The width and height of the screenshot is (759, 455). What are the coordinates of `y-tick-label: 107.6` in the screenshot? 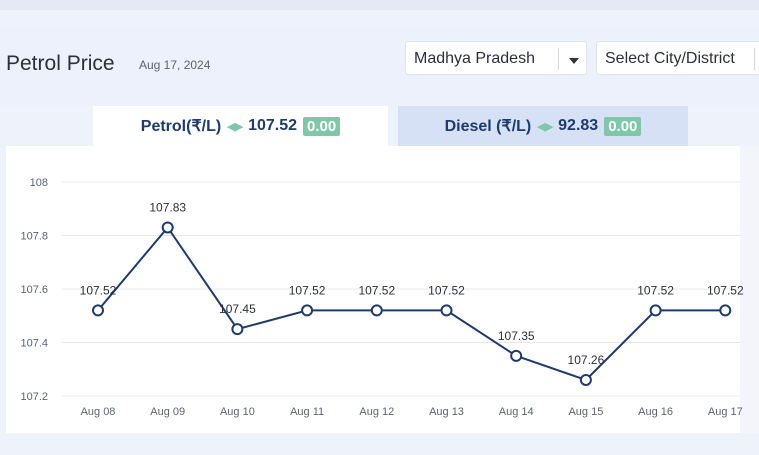 It's located at (34, 290).